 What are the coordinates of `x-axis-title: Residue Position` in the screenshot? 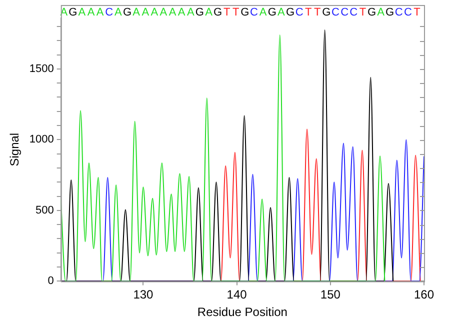 It's located at (242, 312).